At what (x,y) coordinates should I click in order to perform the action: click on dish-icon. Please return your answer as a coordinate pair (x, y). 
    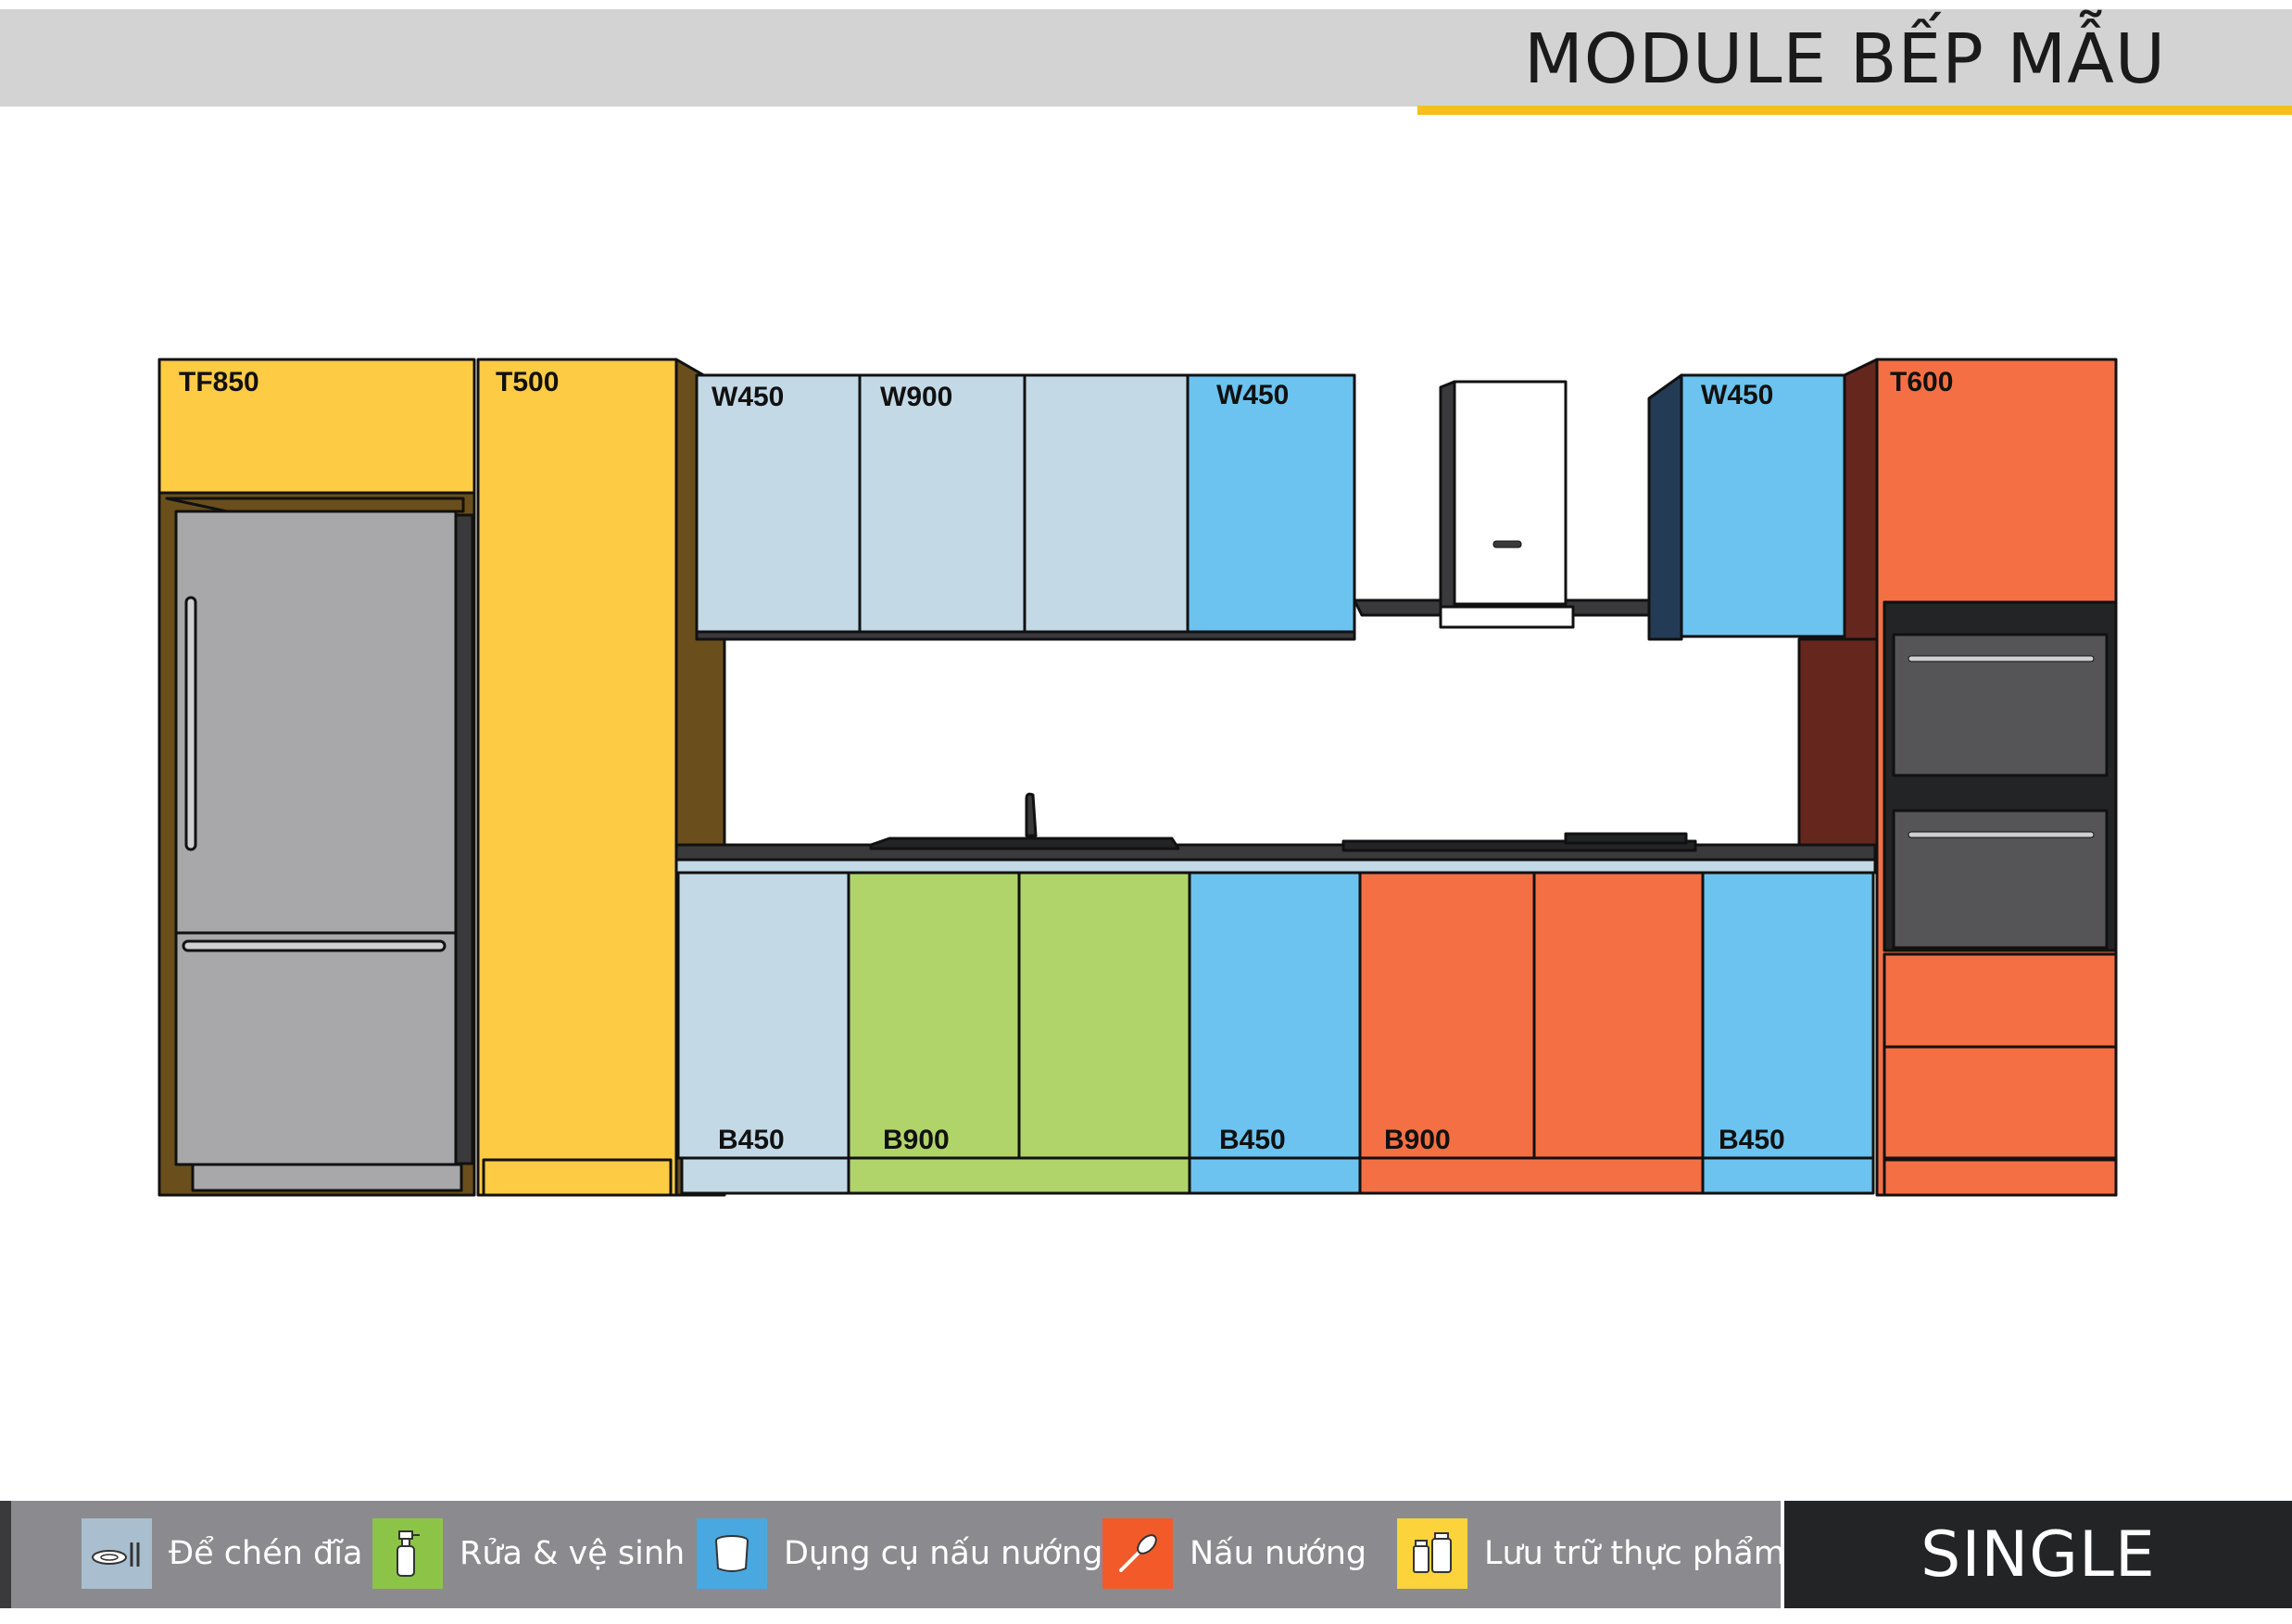
    Looking at the image, I should click on (117, 1553).